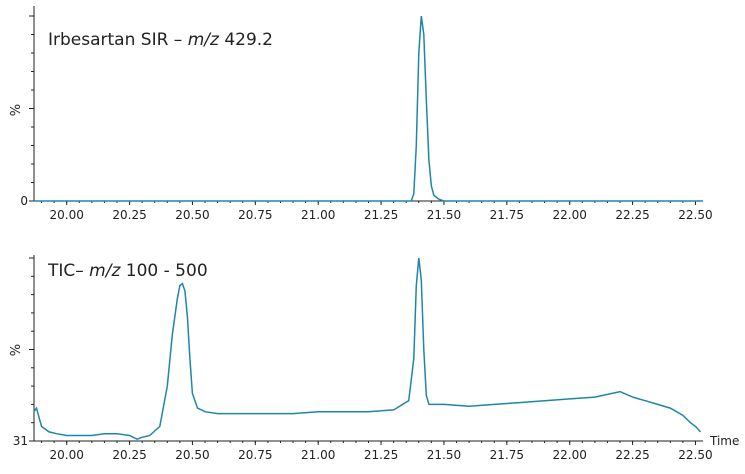  I want to click on panel-title: Irbesartan SIR – m/z 429.2, so click(160, 40).